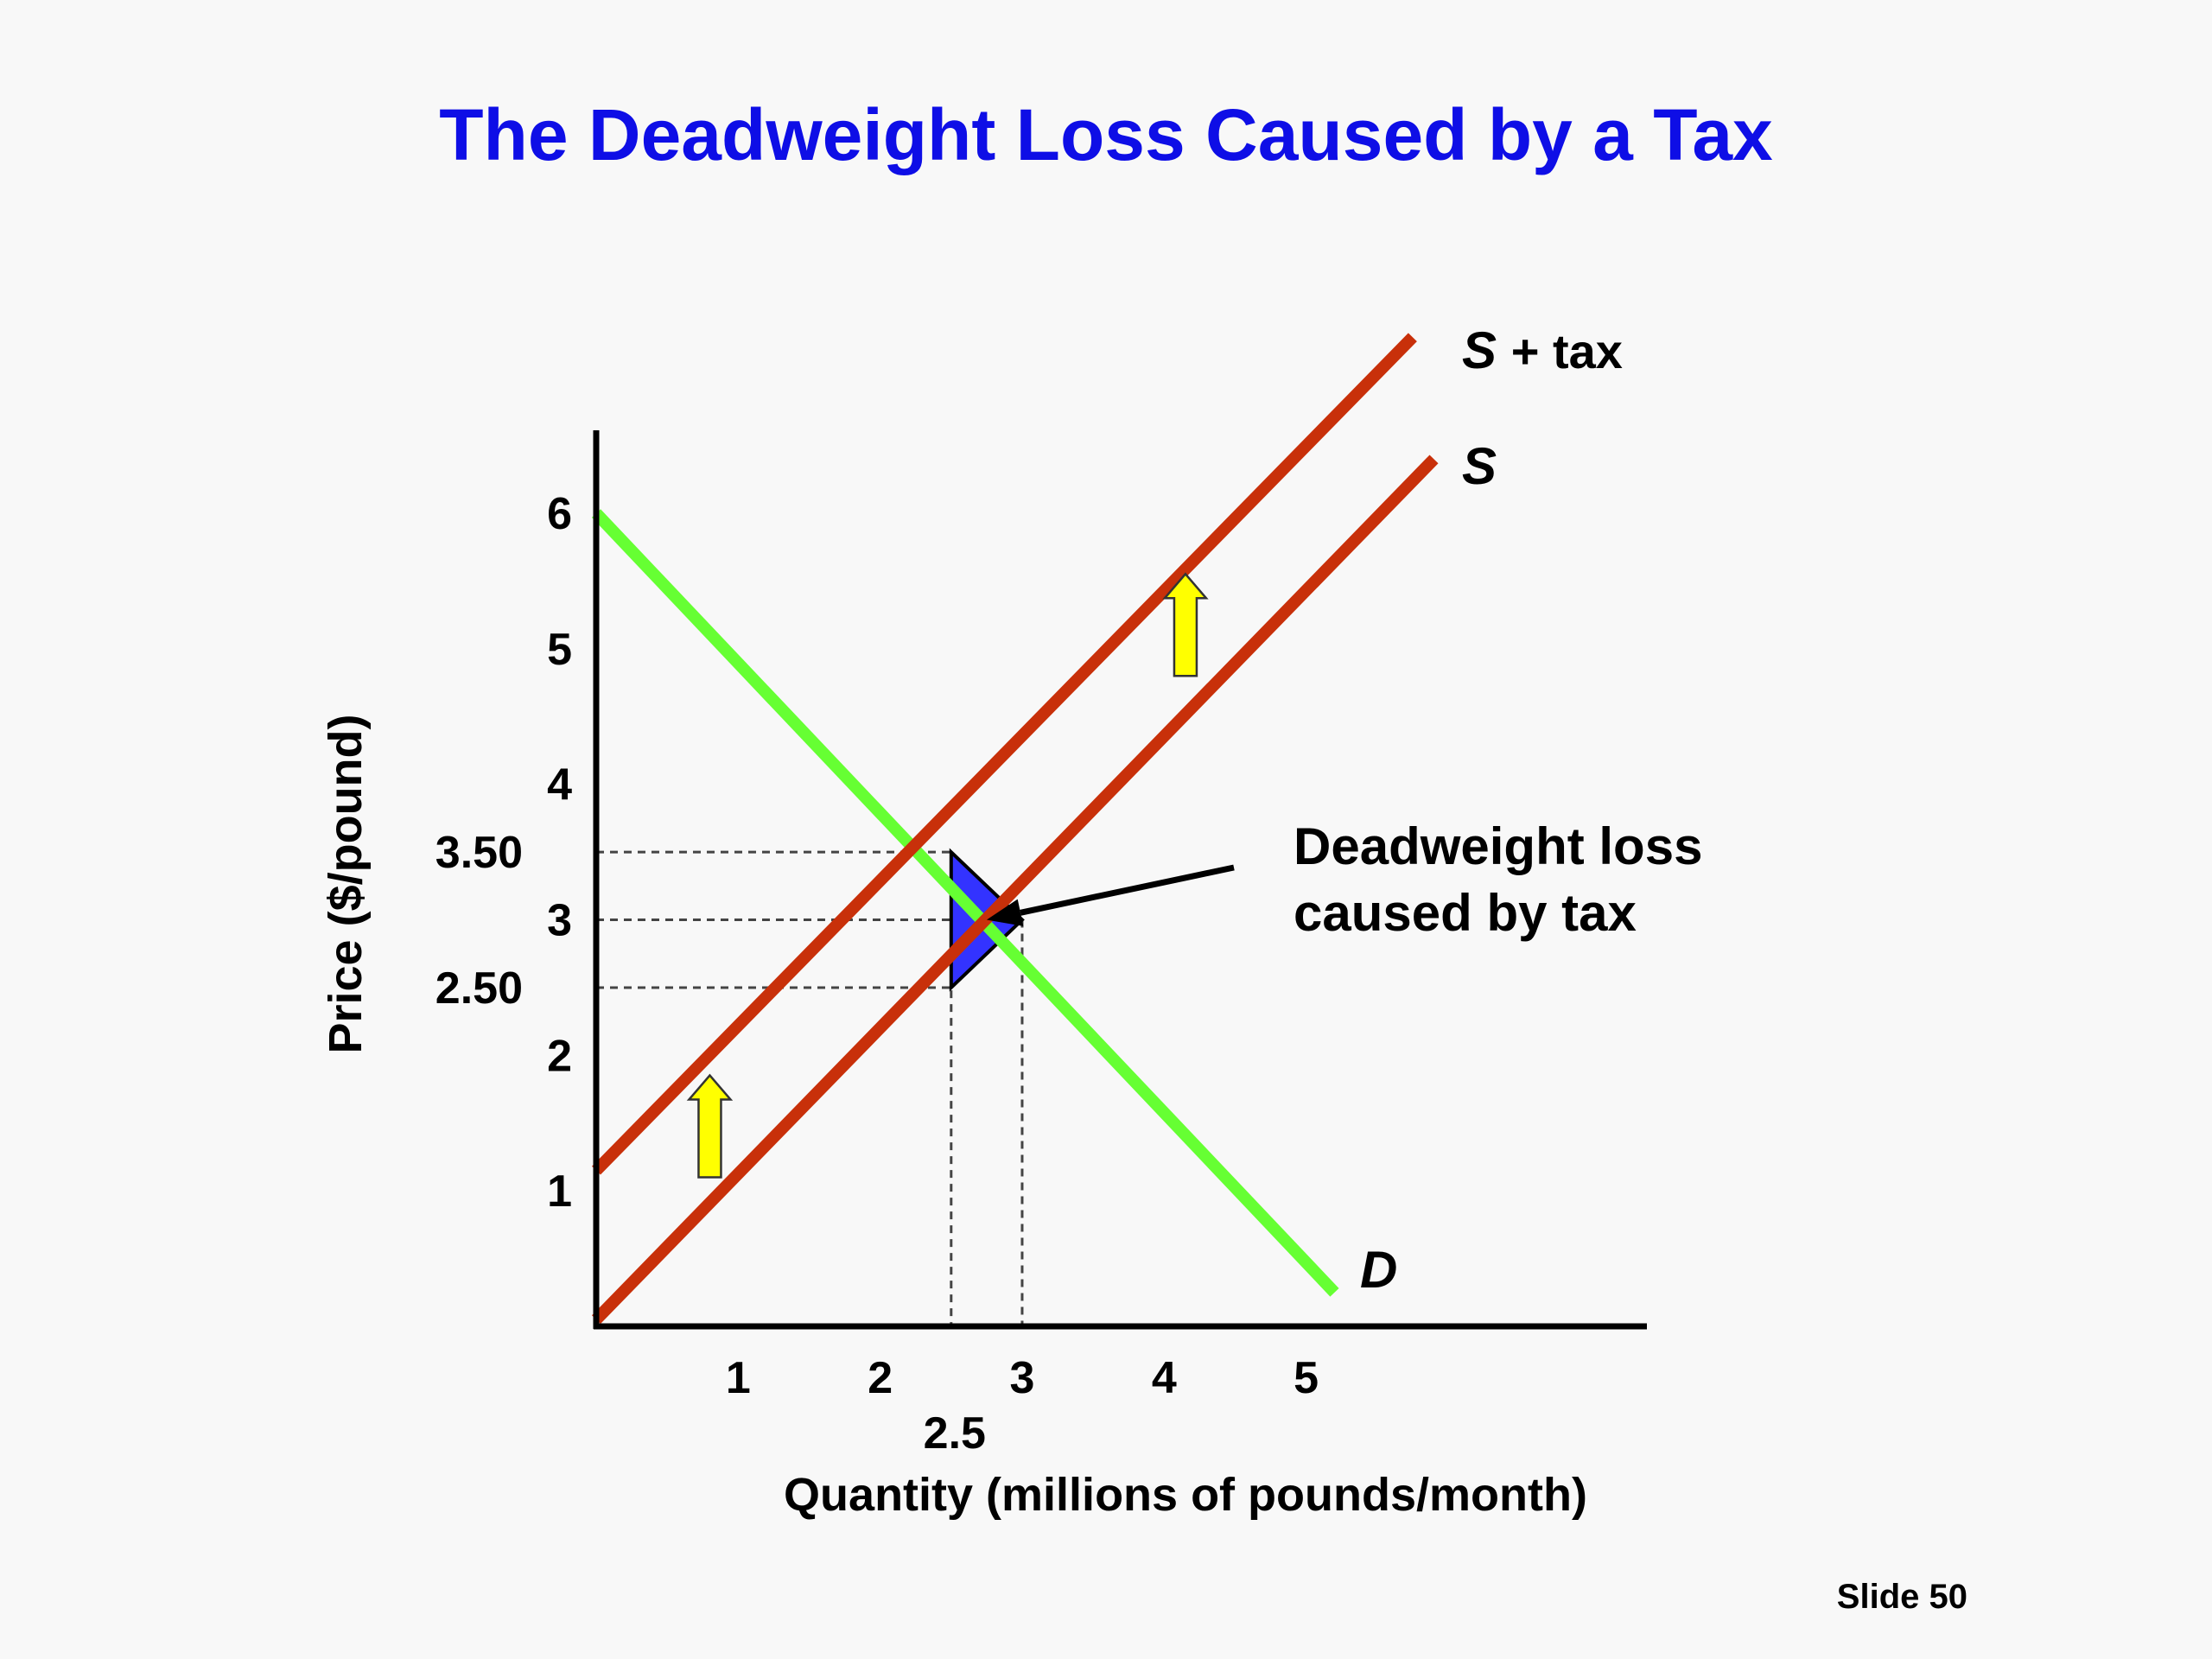  Describe the element at coordinates (559, 650) in the screenshot. I see `y-tick-label: 5` at that location.